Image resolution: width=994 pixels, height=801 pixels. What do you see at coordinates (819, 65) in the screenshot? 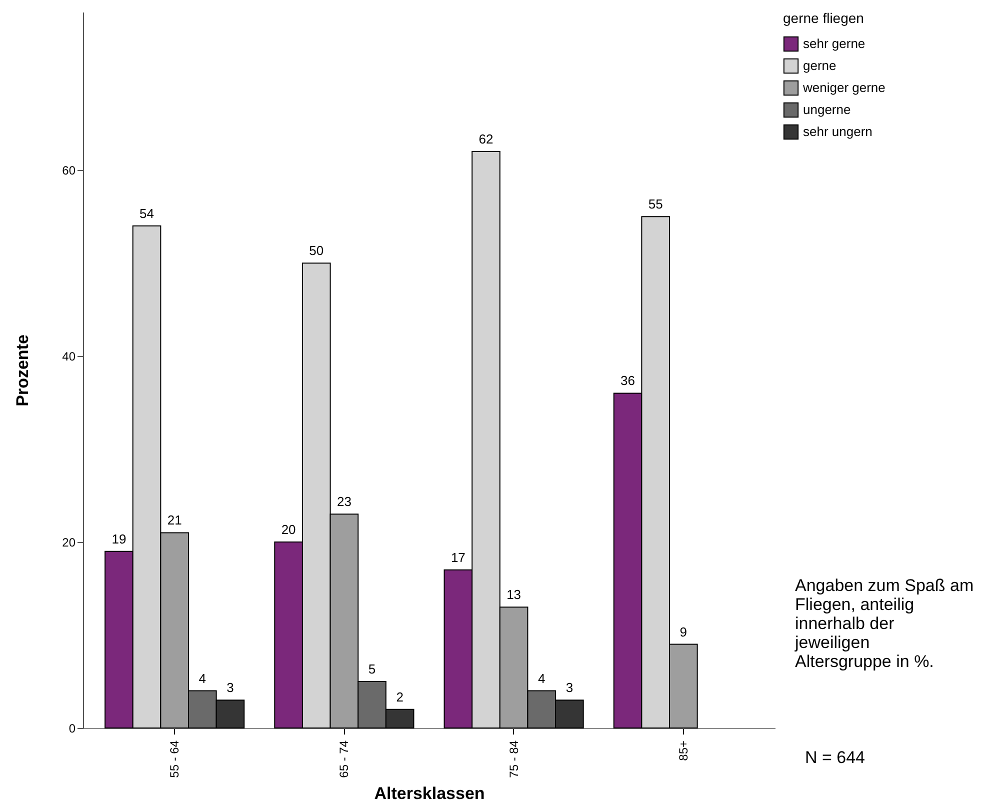
I see `legend-label: gerne` at bounding box center [819, 65].